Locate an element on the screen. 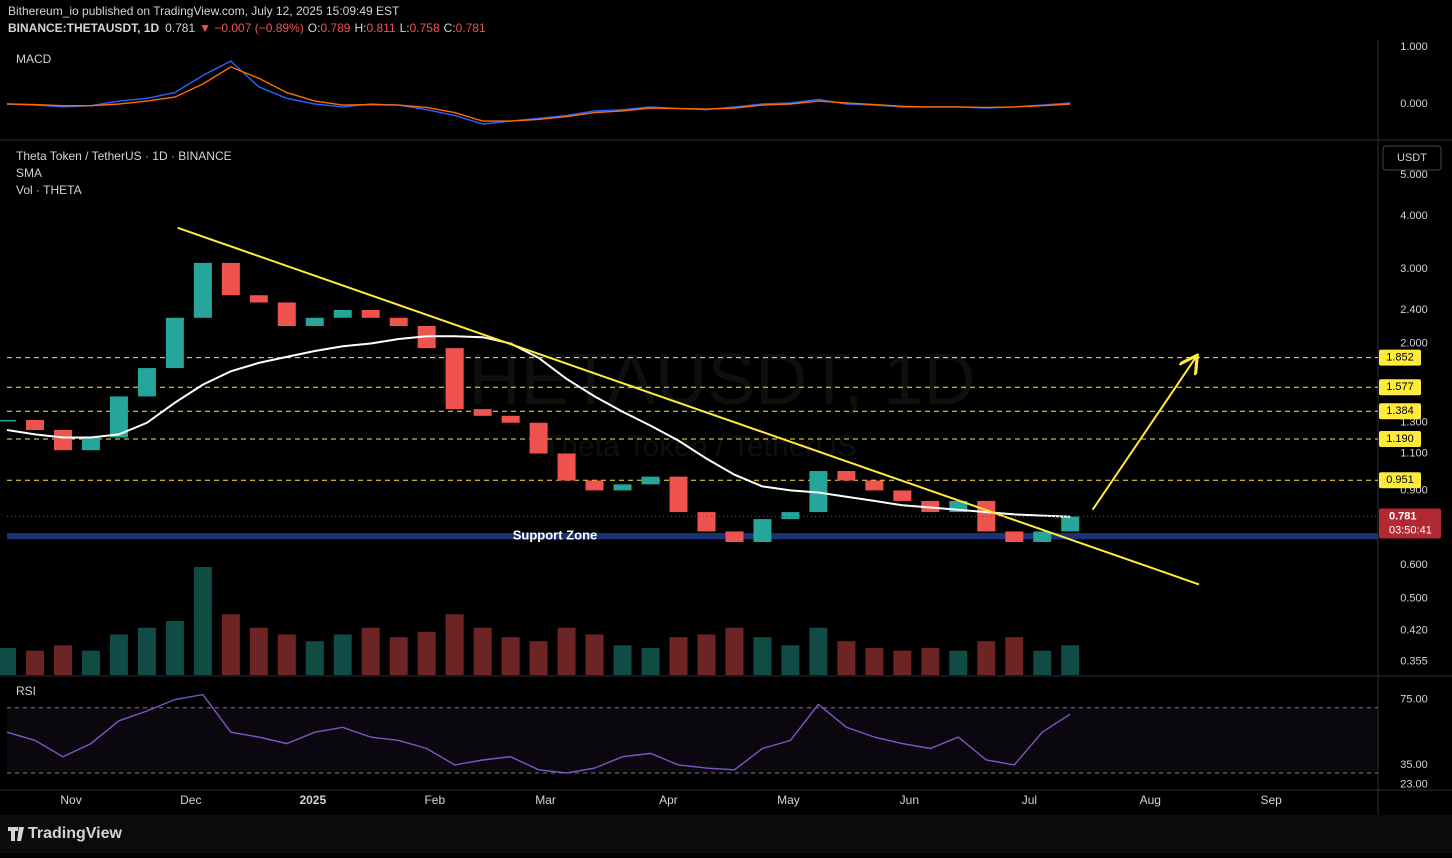 This screenshot has width=1452, height=858. x-tick-label: Nov is located at coordinates (70, 800).